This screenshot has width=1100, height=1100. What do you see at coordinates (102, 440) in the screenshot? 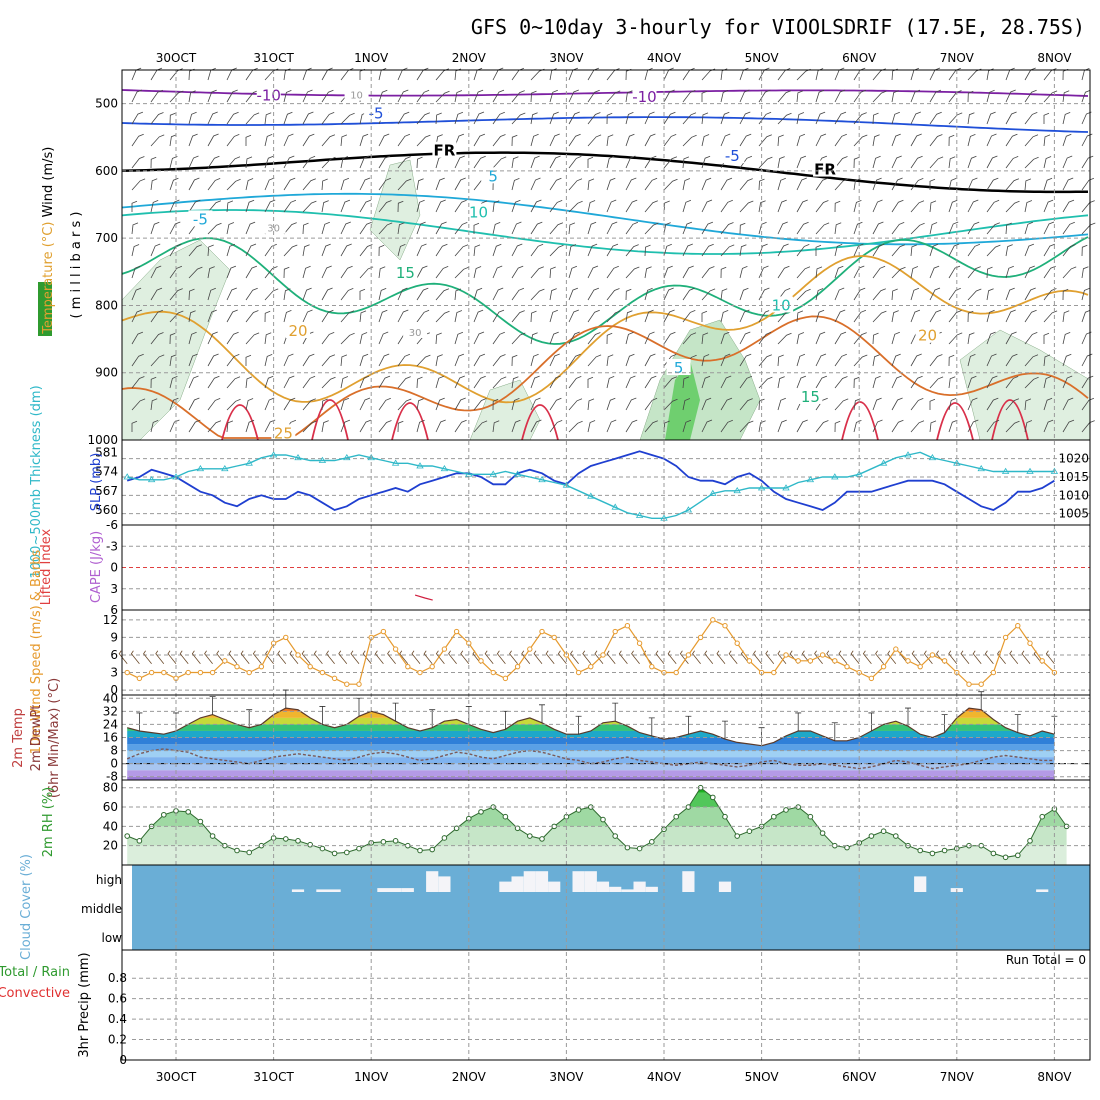
I see `ua-y-tick: 1000` at bounding box center [102, 440].